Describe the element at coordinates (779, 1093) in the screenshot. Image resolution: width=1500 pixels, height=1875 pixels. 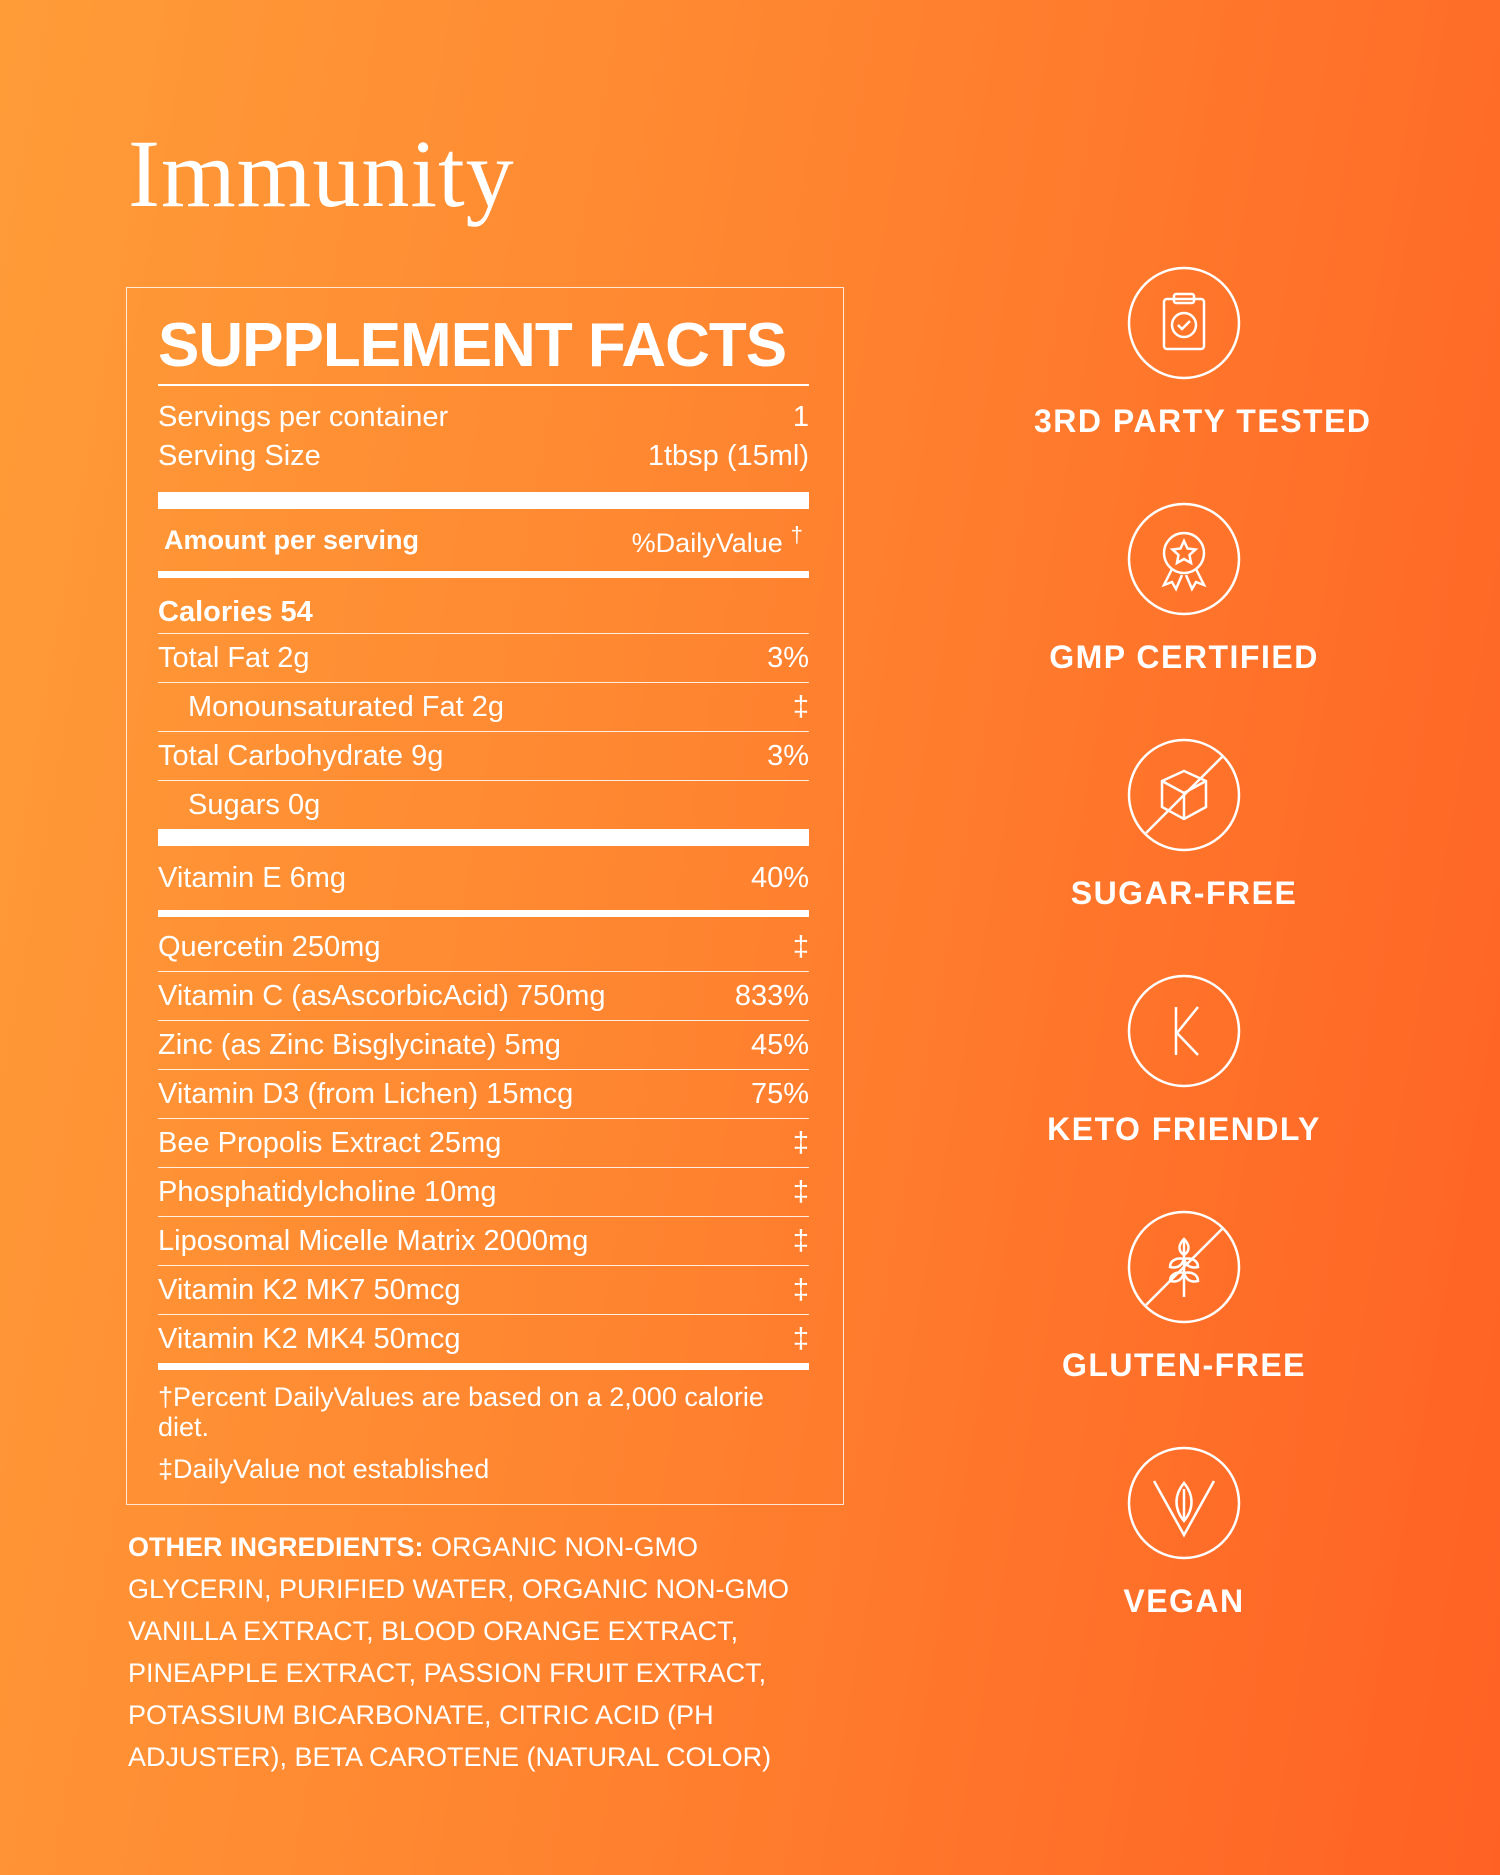
I see `nutrient-dv: 75%` at that location.